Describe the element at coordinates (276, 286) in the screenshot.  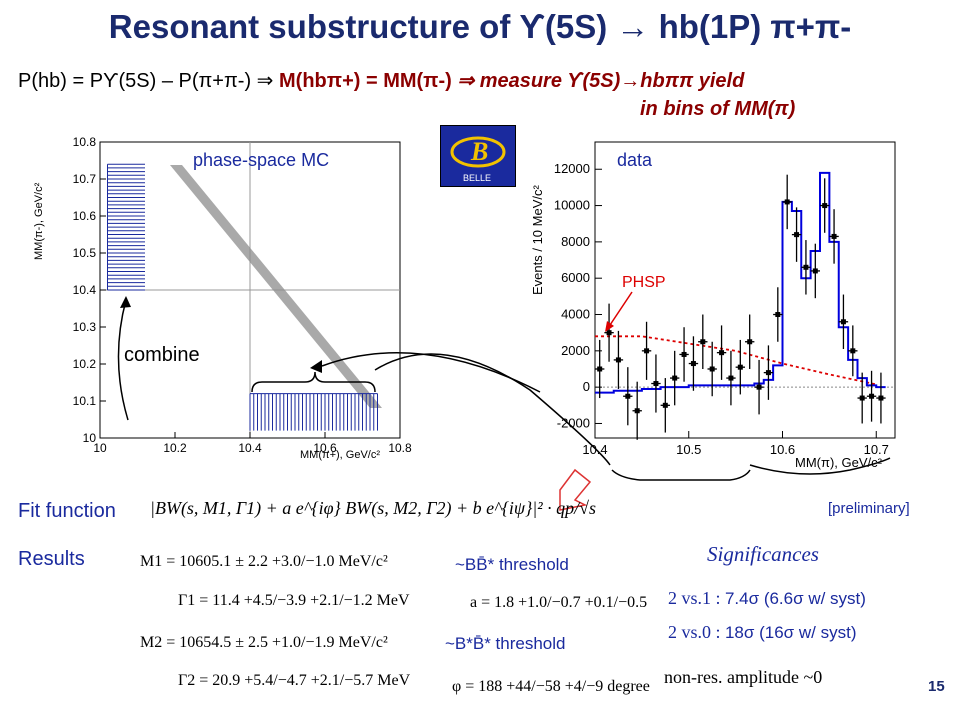
I see `mc-diagonal-band` at that location.